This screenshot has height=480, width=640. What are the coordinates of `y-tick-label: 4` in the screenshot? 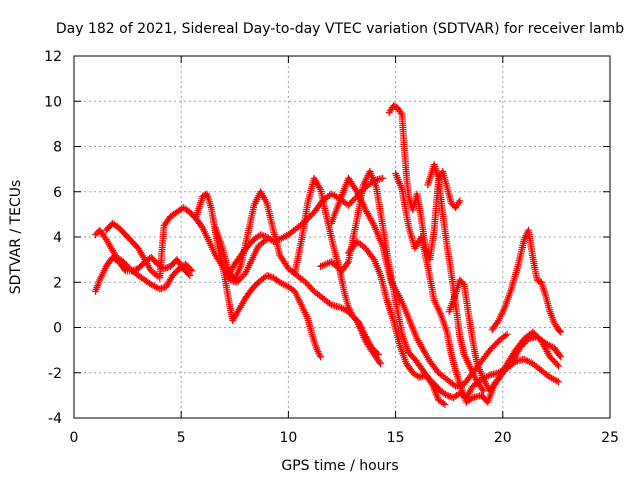 It's located at (57, 238).